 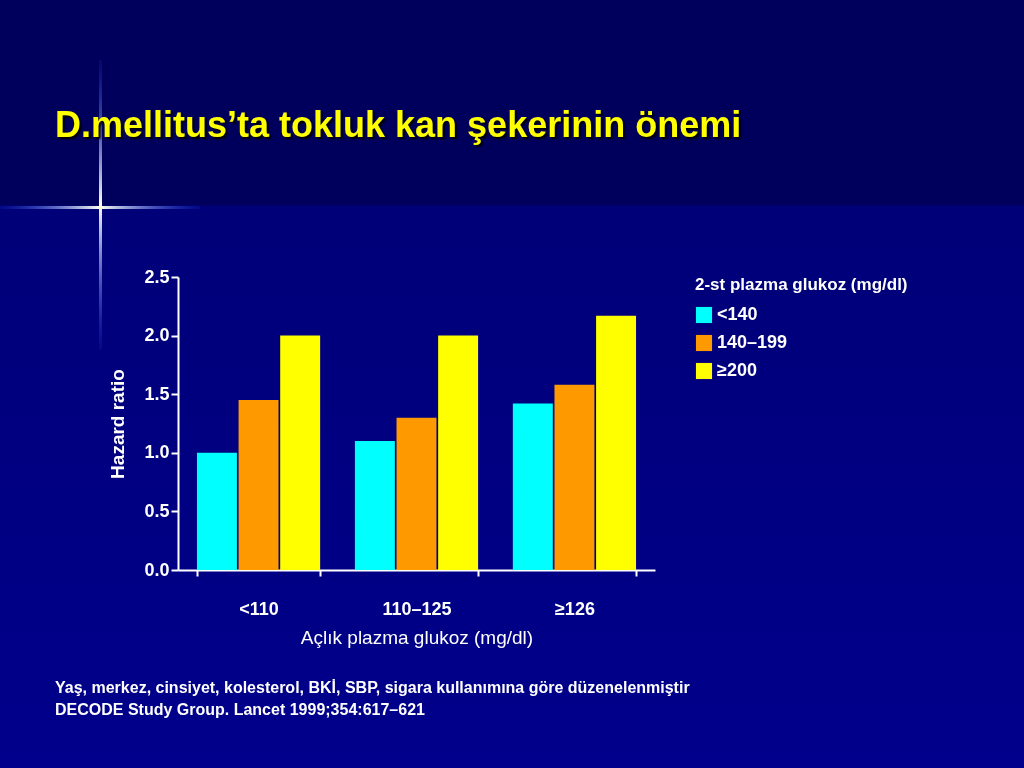 What do you see at coordinates (737, 314) in the screenshot?
I see `legend-label: <140` at bounding box center [737, 314].